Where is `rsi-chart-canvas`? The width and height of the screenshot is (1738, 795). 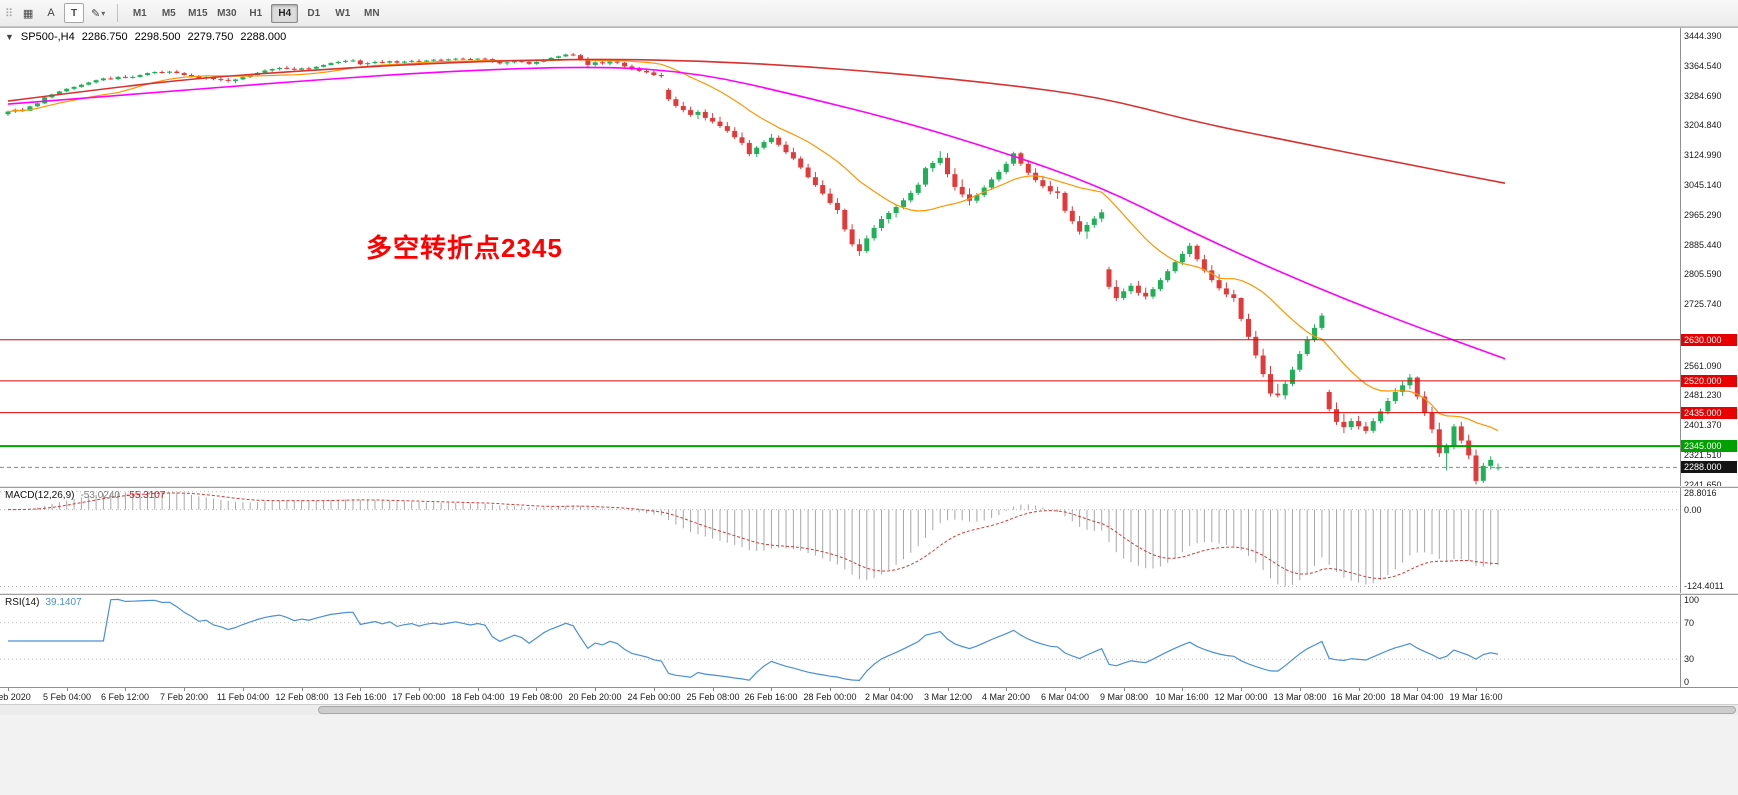 rsi-chart-canvas is located at coordinates (840, 641).